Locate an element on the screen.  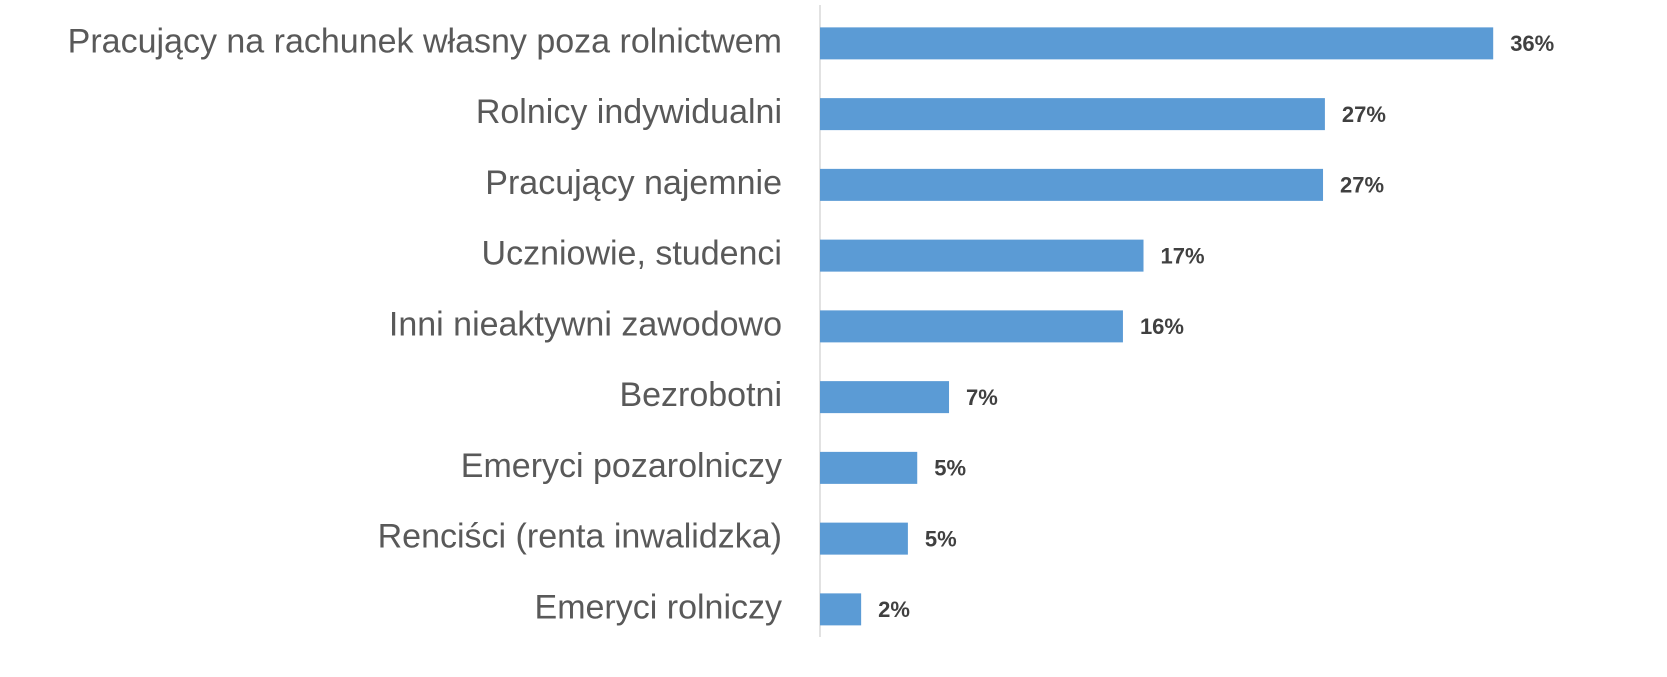
category-label: Inni nieaktywni zawodowo is located at coordinates (585, 324).